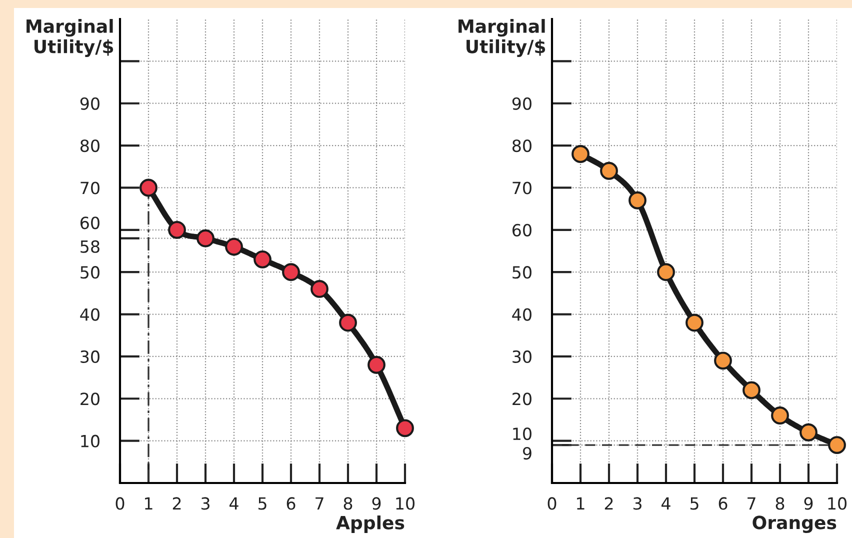 This screenshot has height=538, width=852. Describe the element at coordinates (527, 453) in the screenshot. I see `y-tick-label: 9` at that location.